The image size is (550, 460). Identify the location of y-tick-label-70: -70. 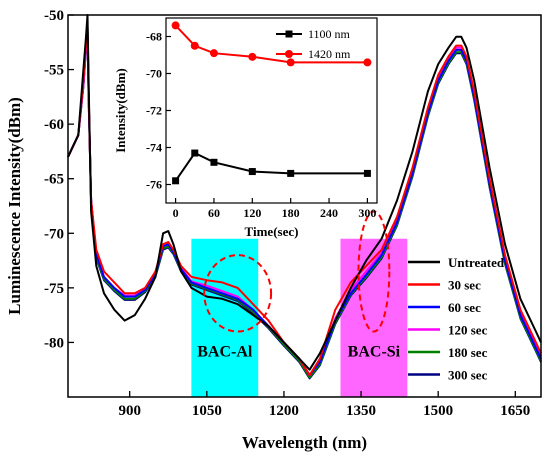
(54, 234).